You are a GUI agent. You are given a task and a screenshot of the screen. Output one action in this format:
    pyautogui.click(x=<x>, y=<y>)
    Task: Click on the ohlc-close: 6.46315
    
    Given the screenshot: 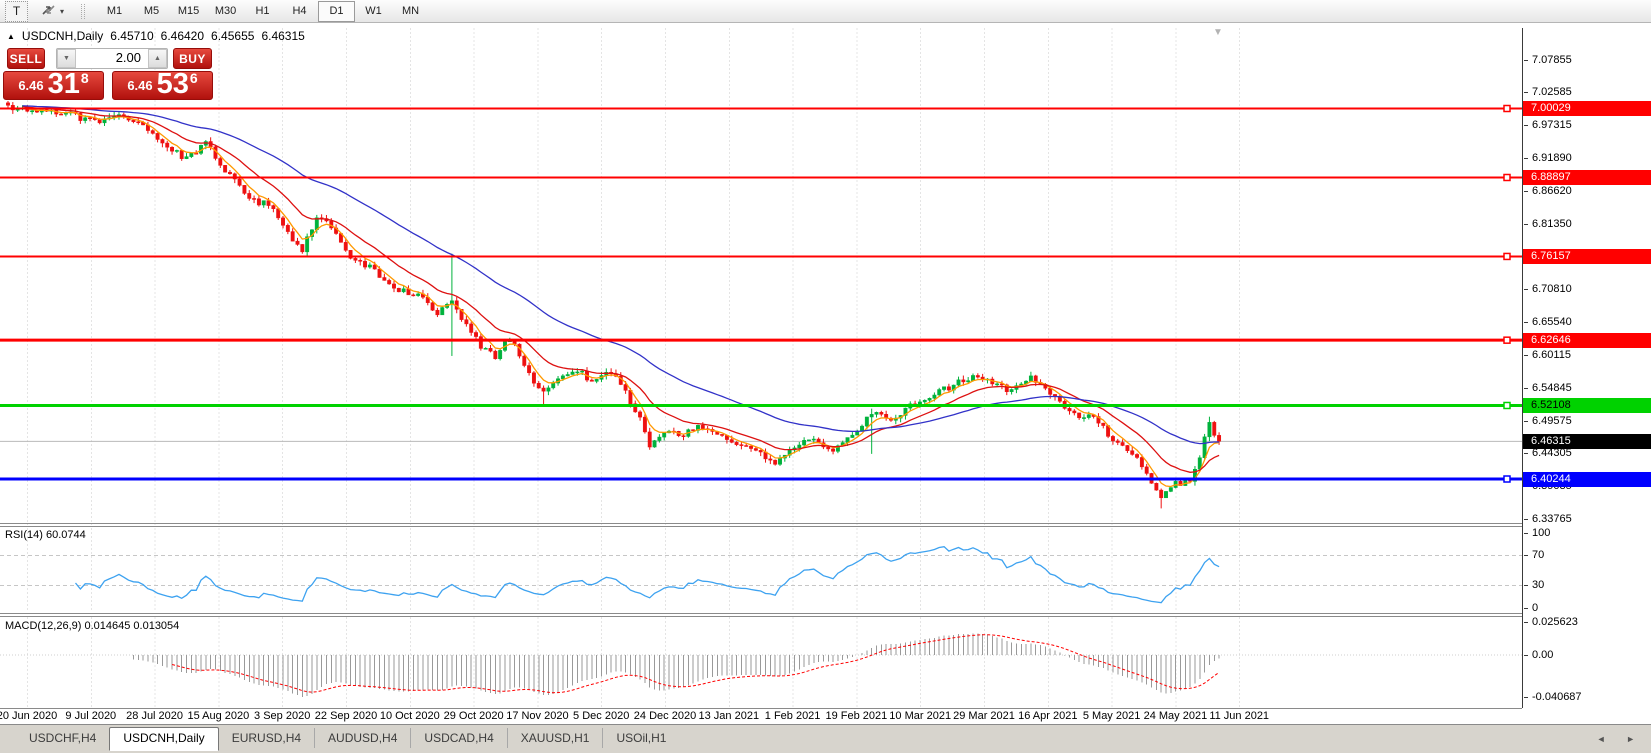 What is the action you would take?
    pyautogui.click(x=283, y=36)
    